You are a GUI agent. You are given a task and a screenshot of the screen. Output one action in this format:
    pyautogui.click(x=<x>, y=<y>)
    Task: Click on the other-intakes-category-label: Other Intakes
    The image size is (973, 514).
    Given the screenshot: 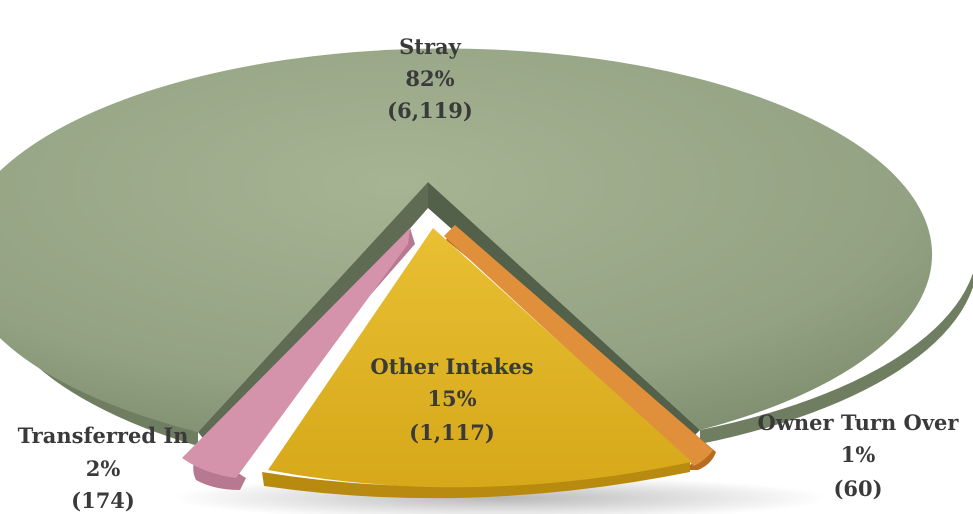 What is the action you would take?
    pyautogui.click(x=451, y=366)
    